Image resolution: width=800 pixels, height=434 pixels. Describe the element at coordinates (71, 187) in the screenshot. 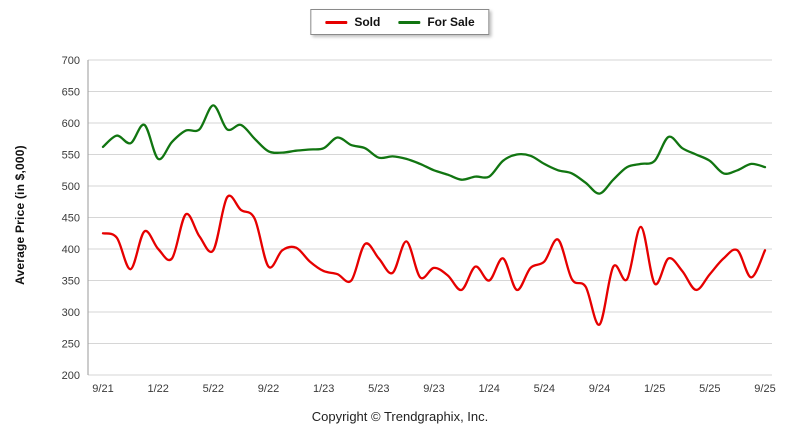

I see `y-tick-label: 500` at that location.